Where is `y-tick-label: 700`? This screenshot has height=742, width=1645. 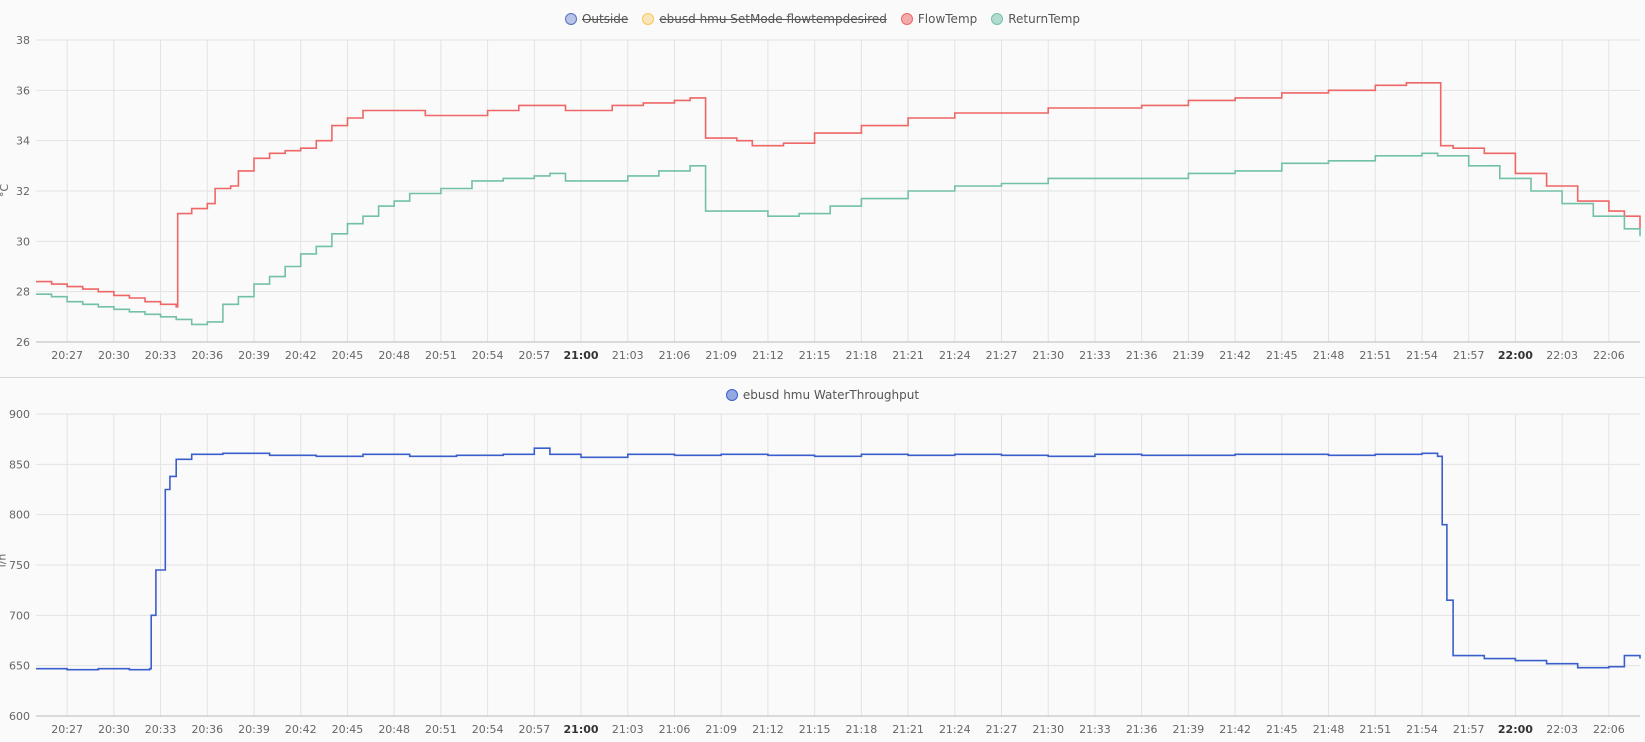 y-tick-label: 700 is located at coordinates (19, 615).